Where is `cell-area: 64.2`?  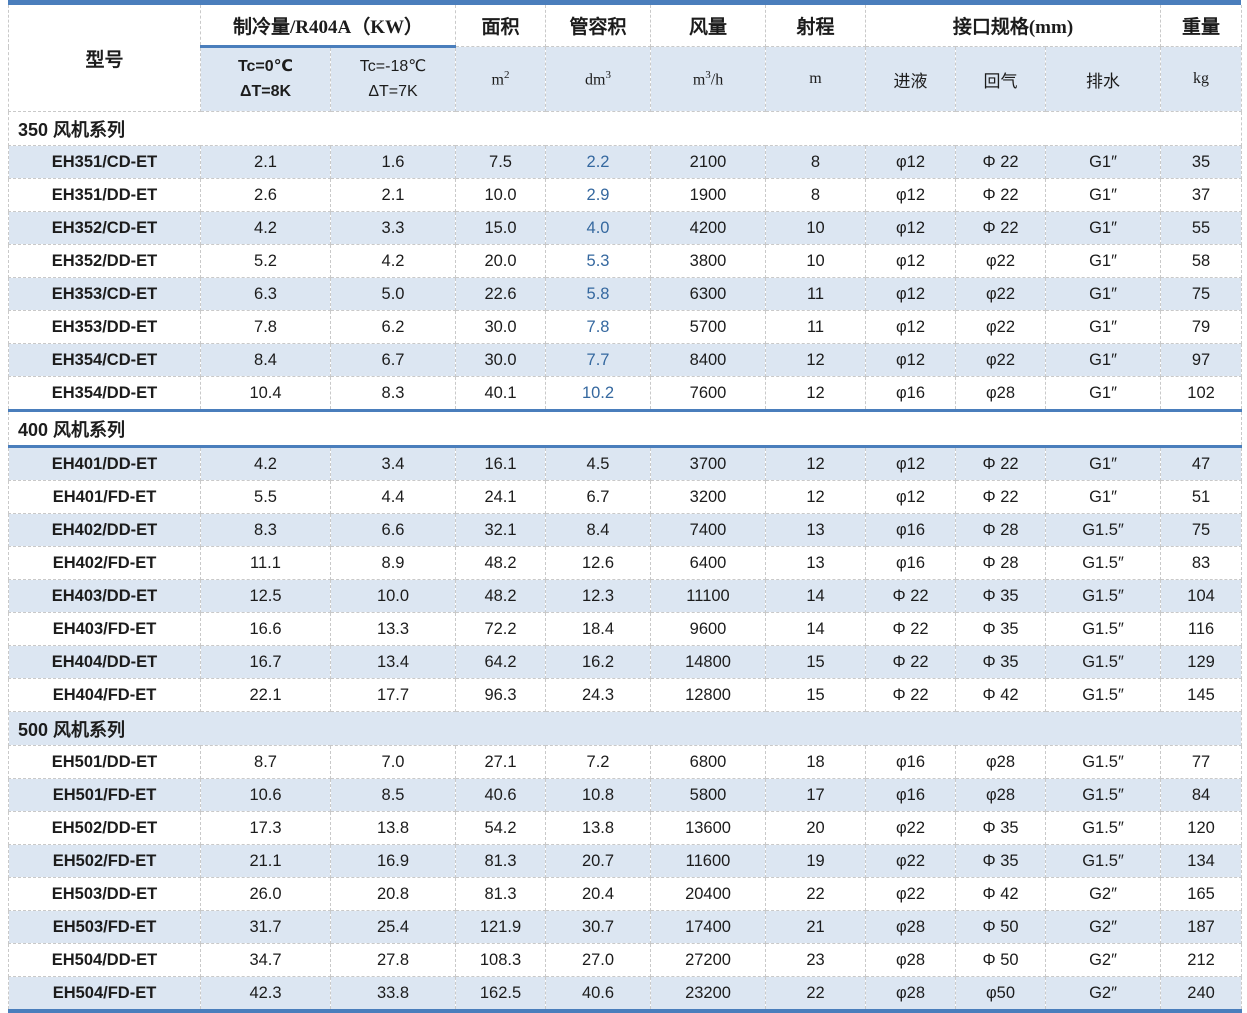
cell-area: 64.2 is located at coordinates (501, 662).